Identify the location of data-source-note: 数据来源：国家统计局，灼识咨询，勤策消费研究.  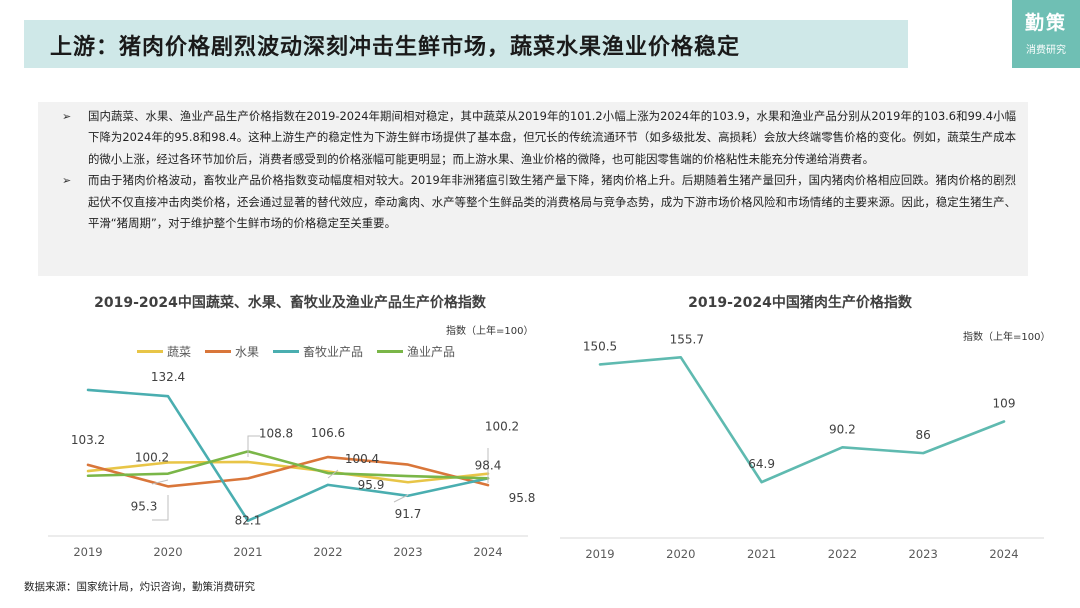
(139, 587).